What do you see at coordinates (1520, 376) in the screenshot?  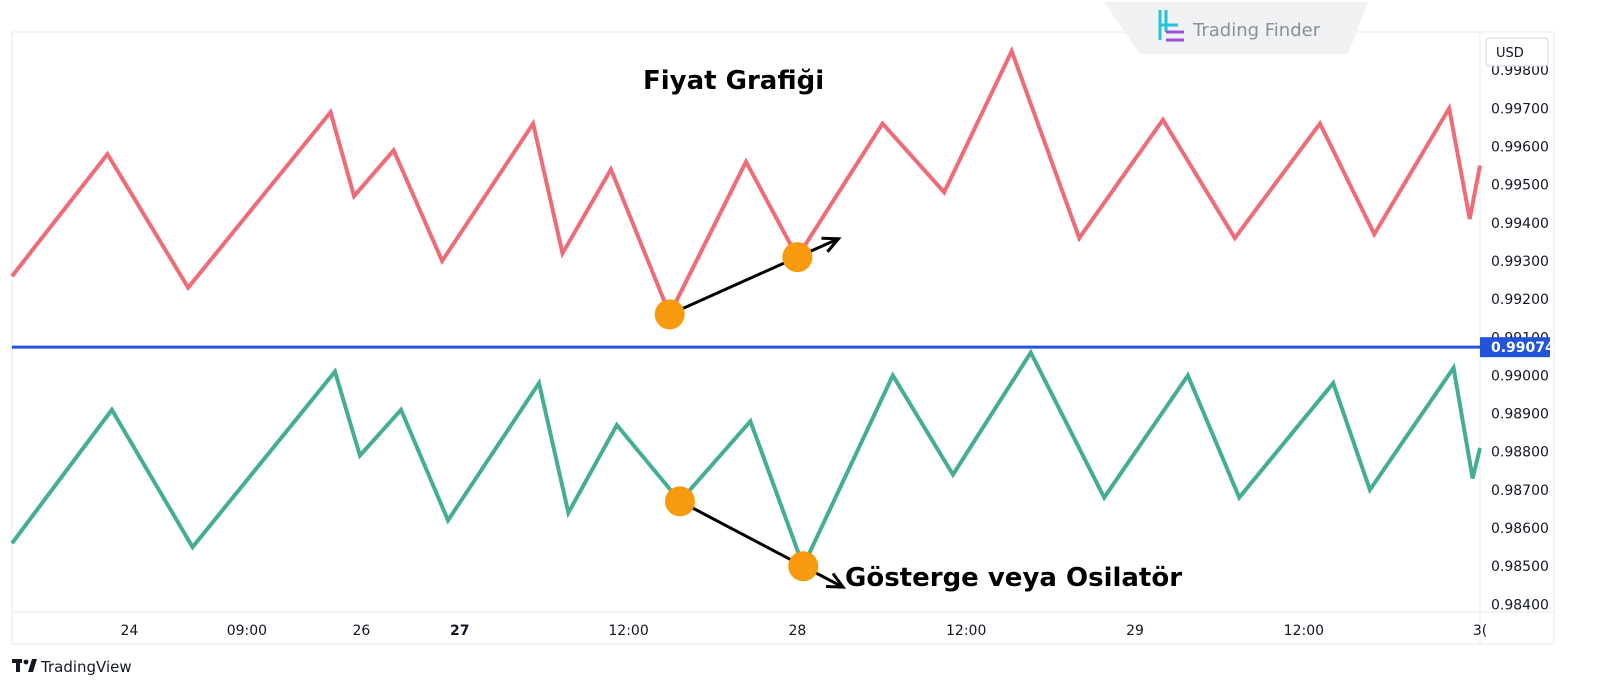 I see `y-tick-label: 0.99000` at bounding box center [1520, 376].